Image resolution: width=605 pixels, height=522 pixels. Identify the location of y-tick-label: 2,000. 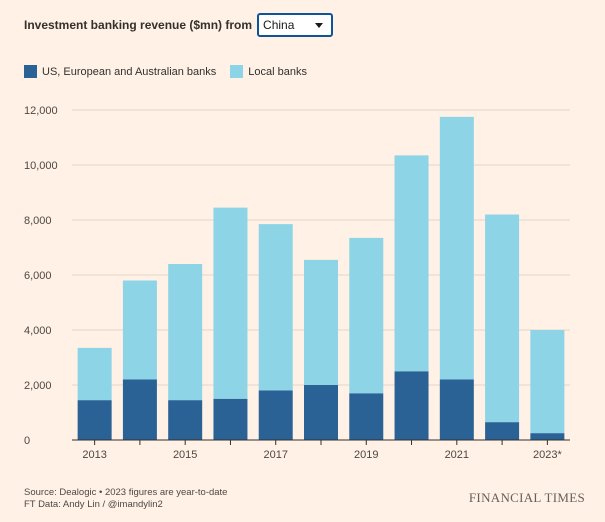
(38, 386).